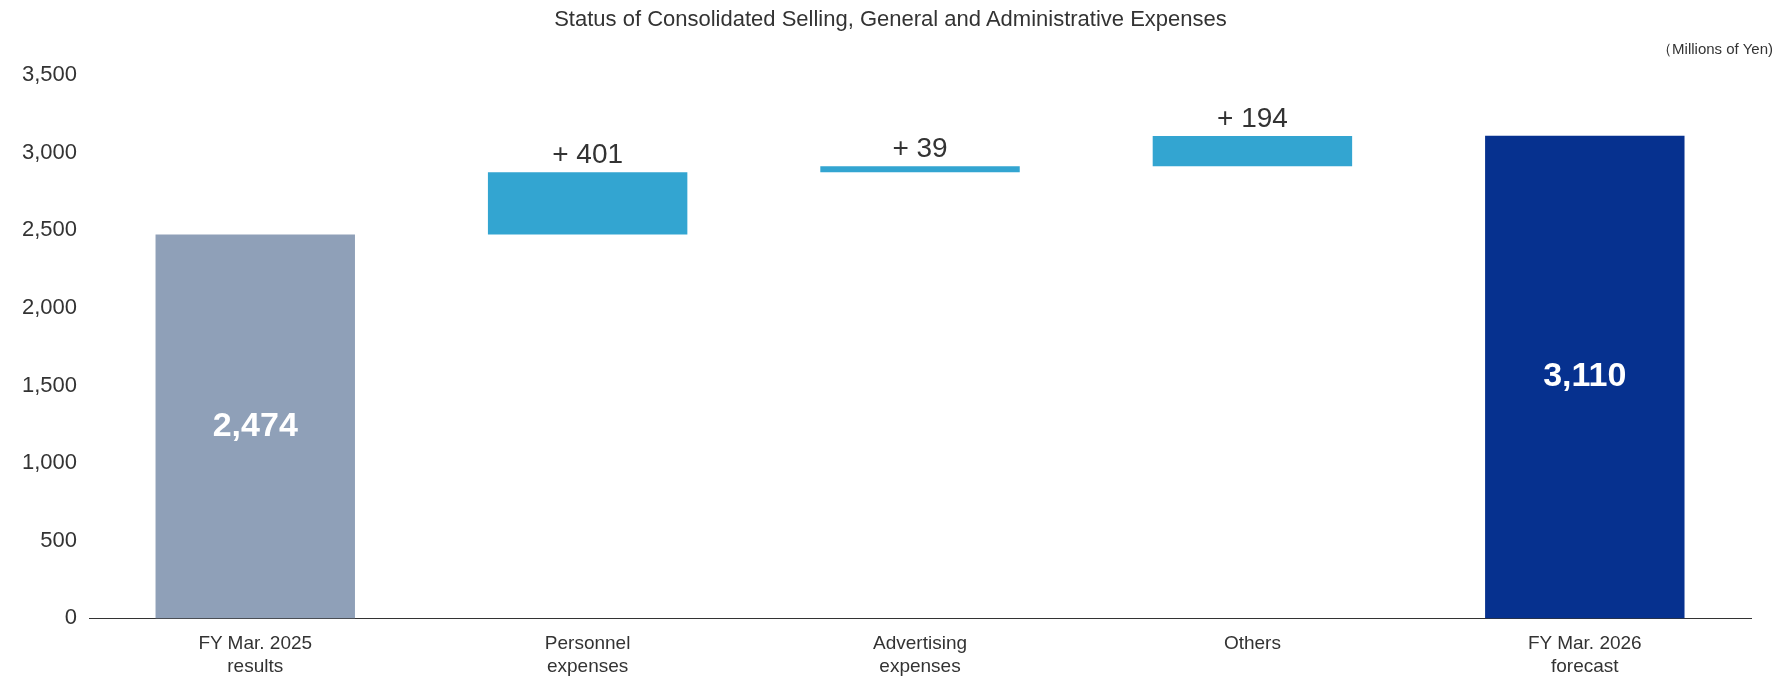 The height and width of the screenshot is (692, 1781). I want to click on y-tick-label: 1,000, so click(49, 462).